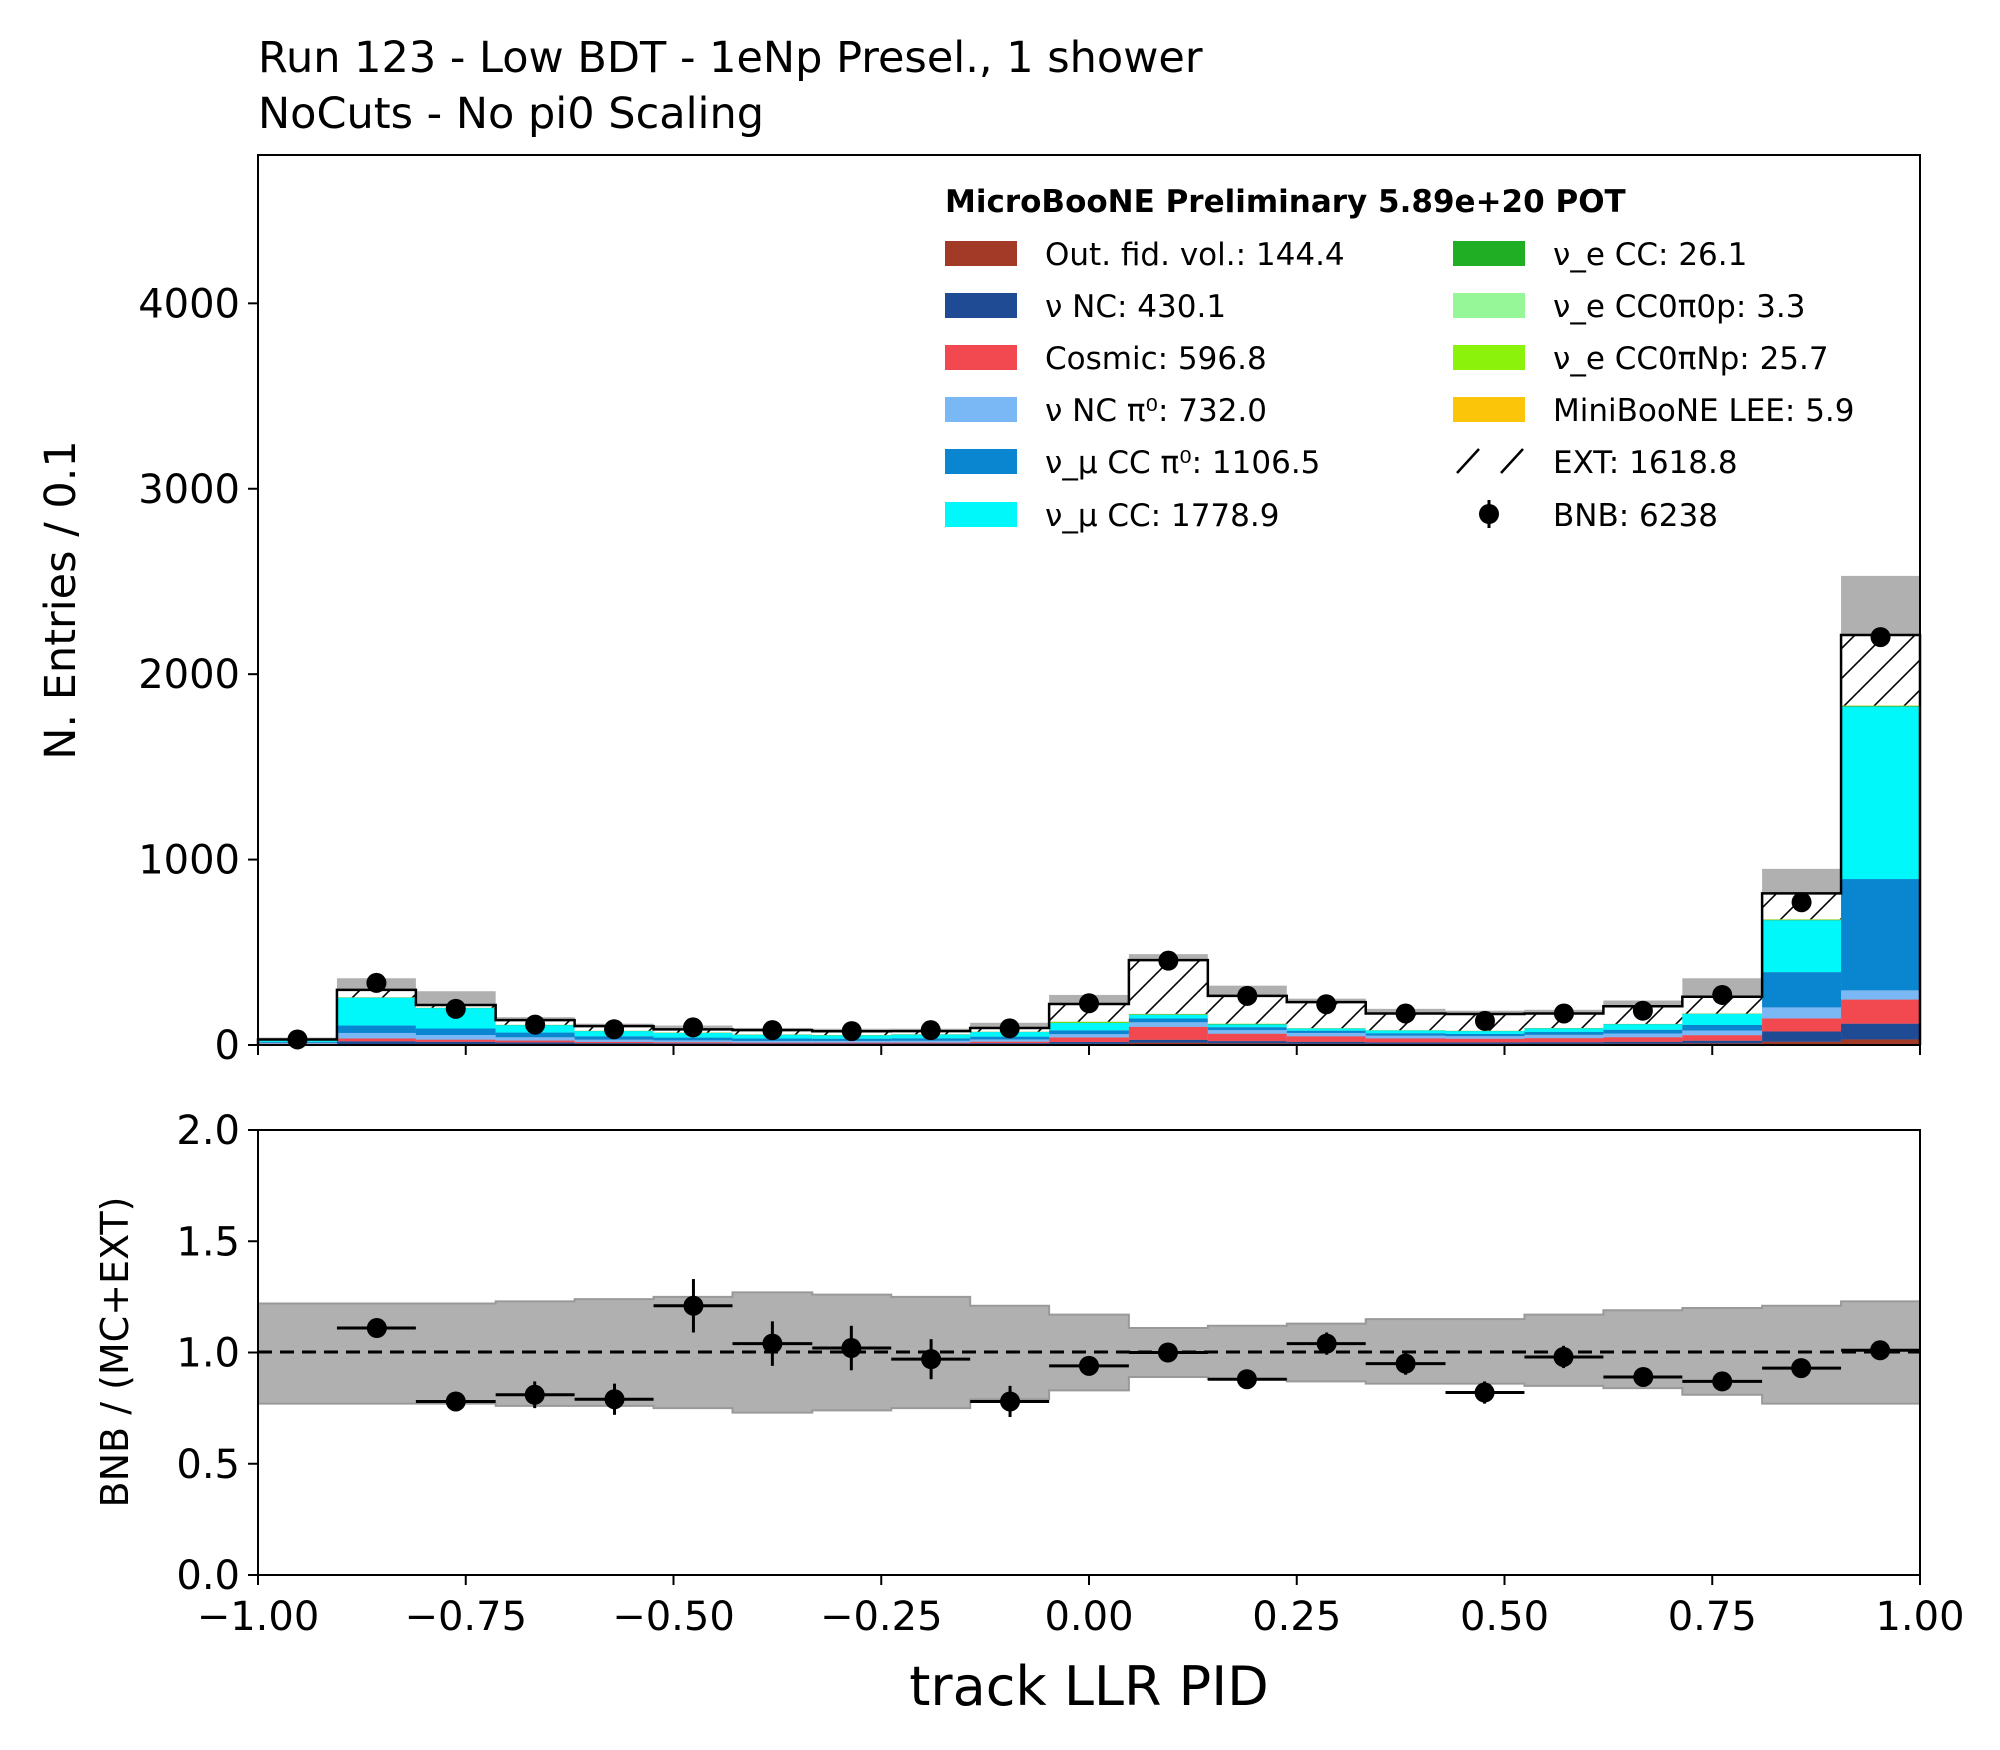  I want to click on ratio-y-tick-label: 2.0, so click(208, 1131).